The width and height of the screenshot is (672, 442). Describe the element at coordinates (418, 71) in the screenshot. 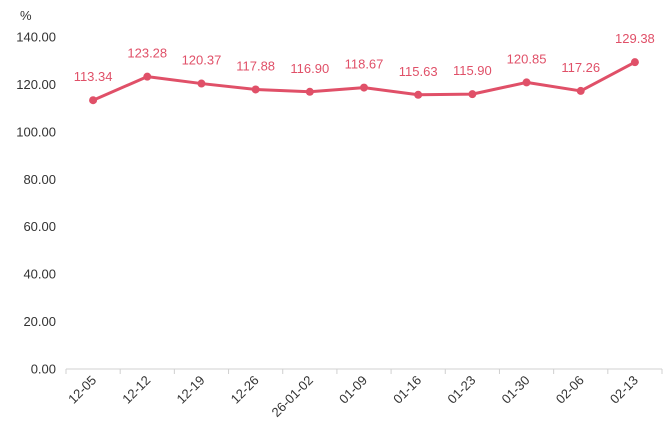

I see `data-label: 115.63` at that location.